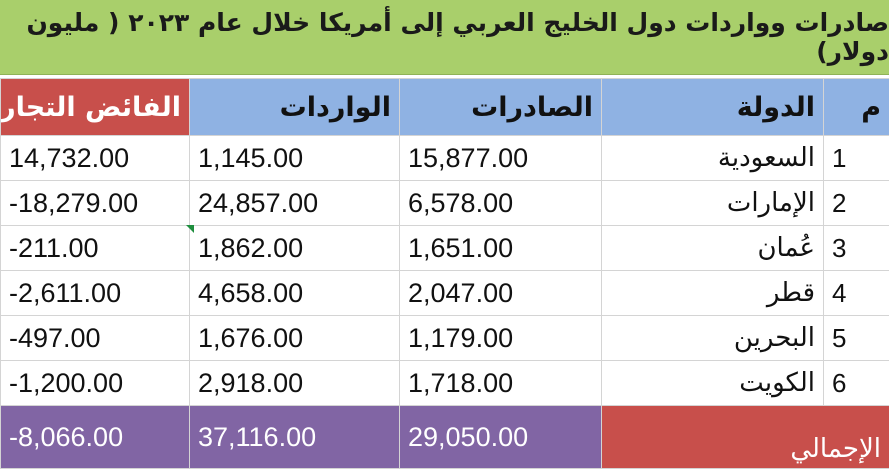  I want to click on table-row: 4 قطر 2,047.00 4,658.00 -2,611.00, so click(445, 293).